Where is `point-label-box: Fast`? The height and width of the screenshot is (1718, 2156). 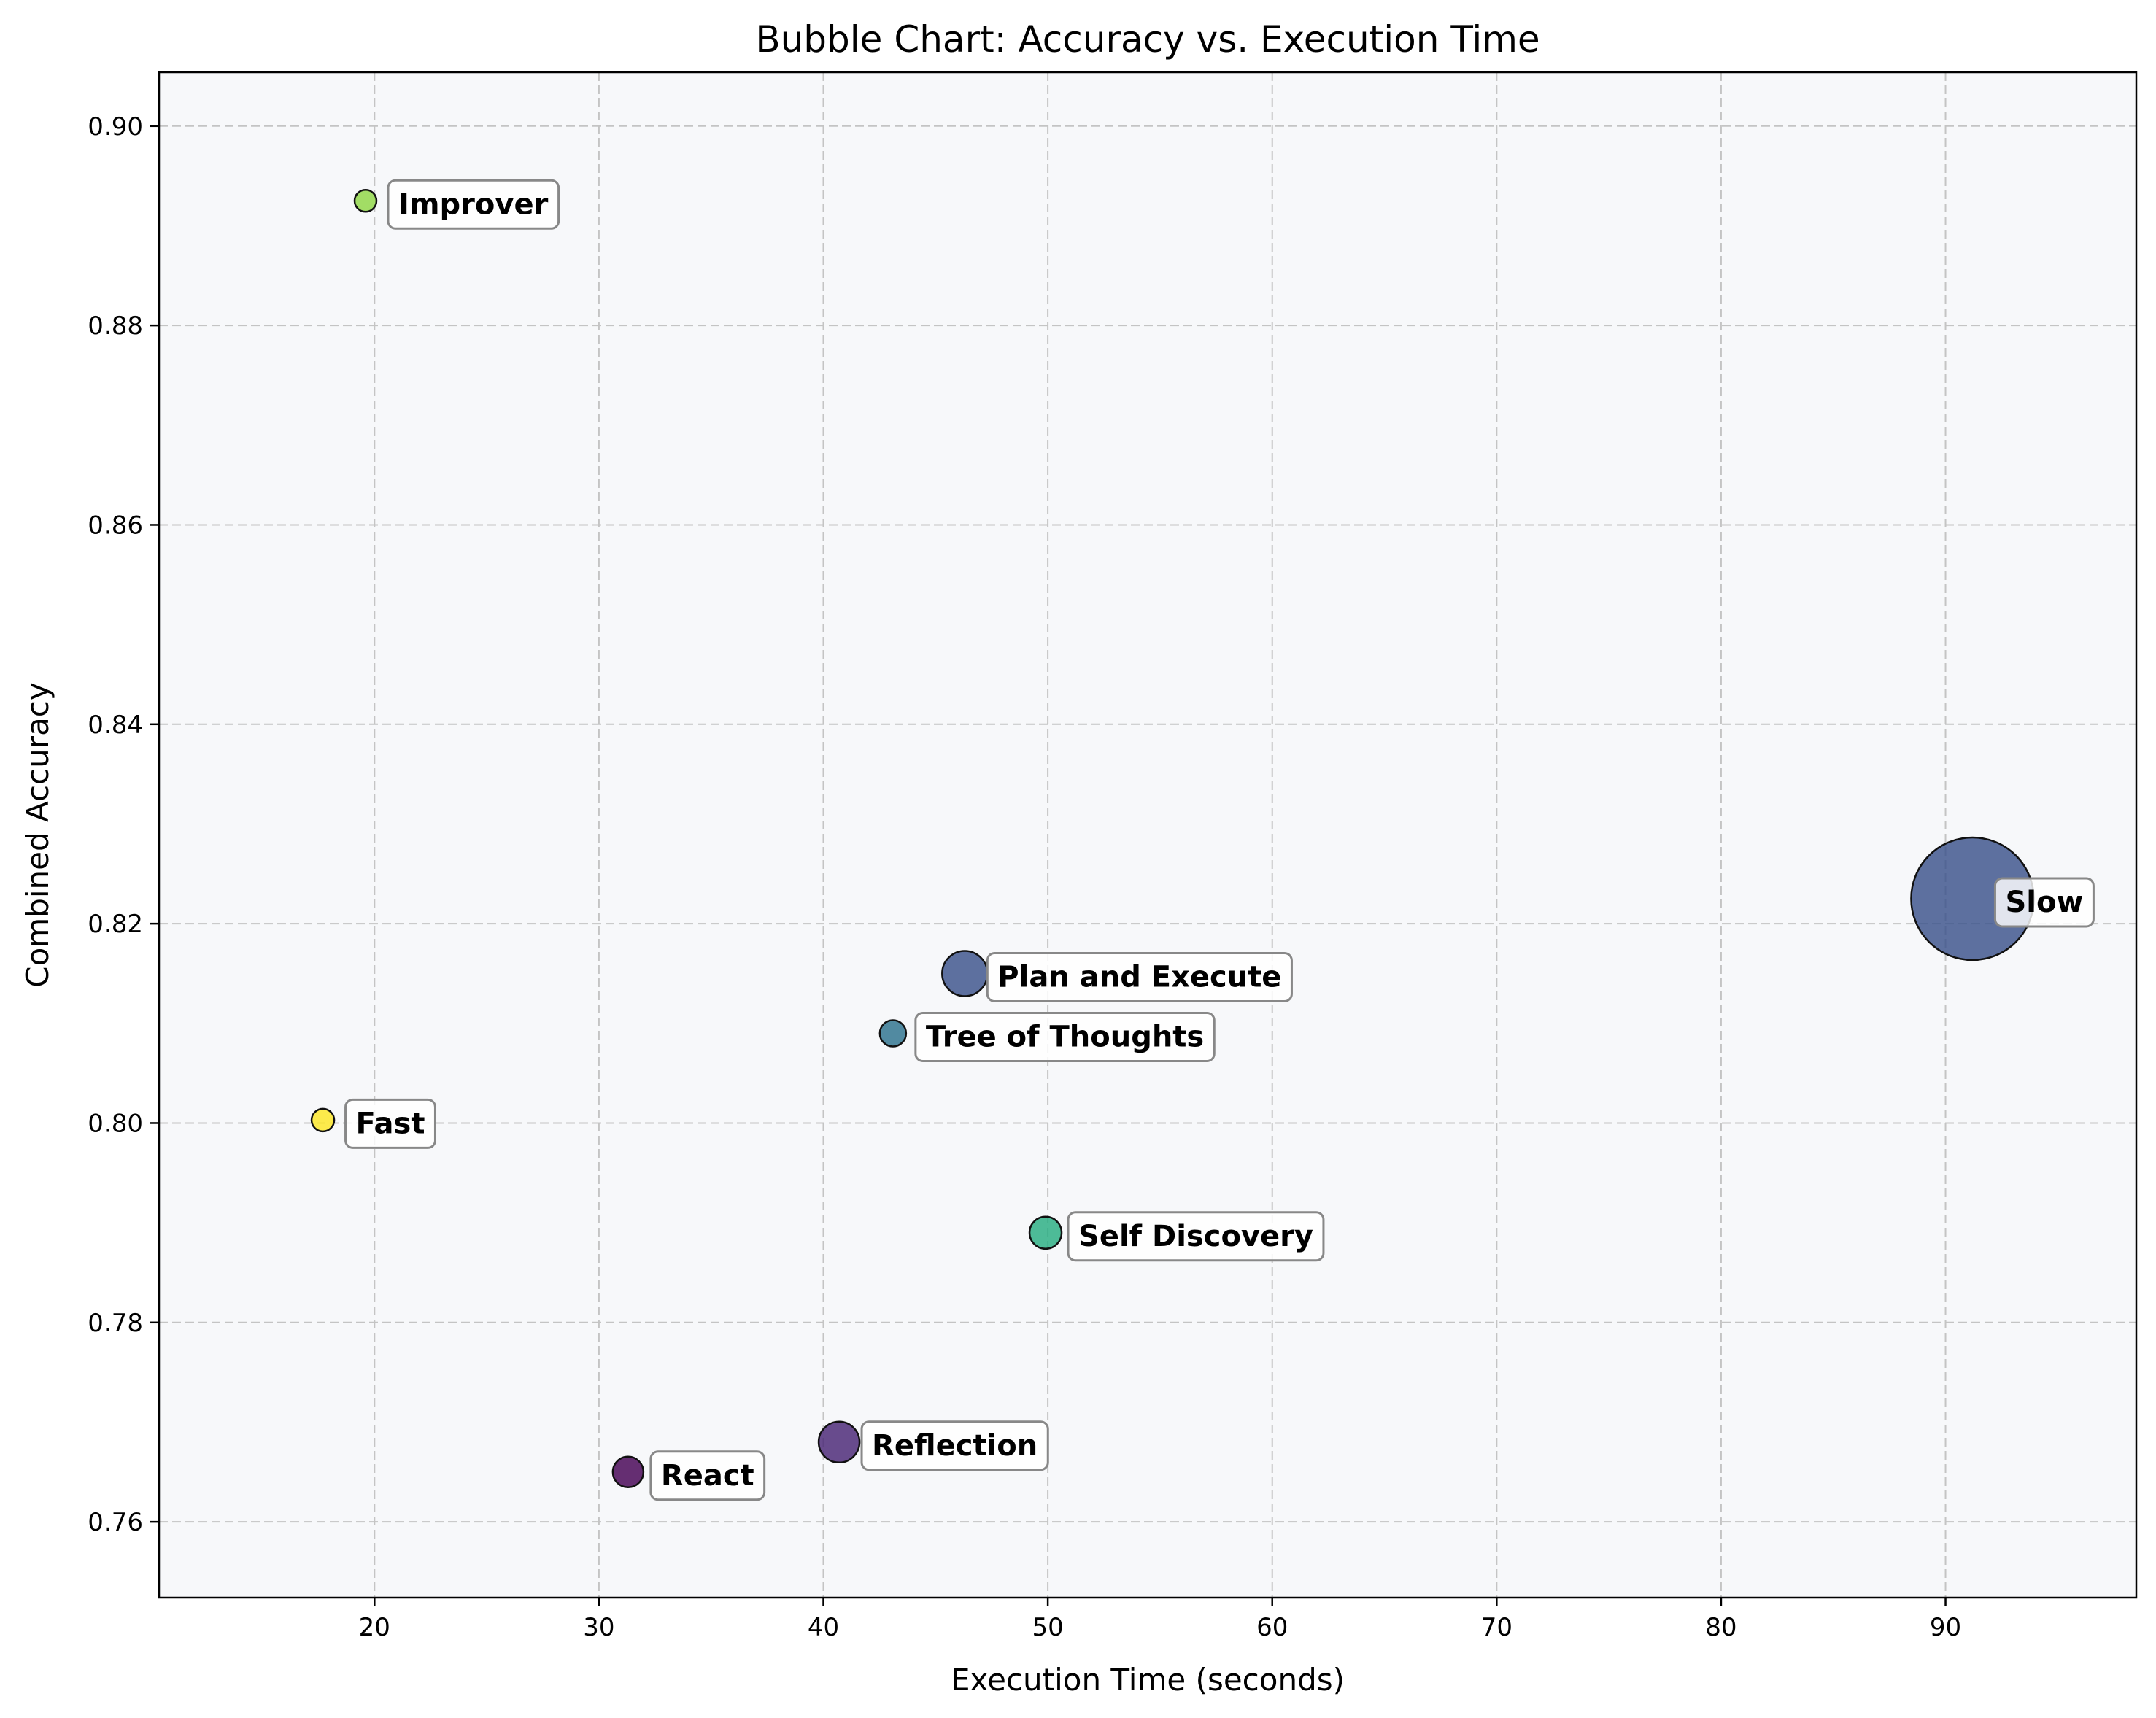 point-label-box: Fast is located at coordinates (390, 1123).